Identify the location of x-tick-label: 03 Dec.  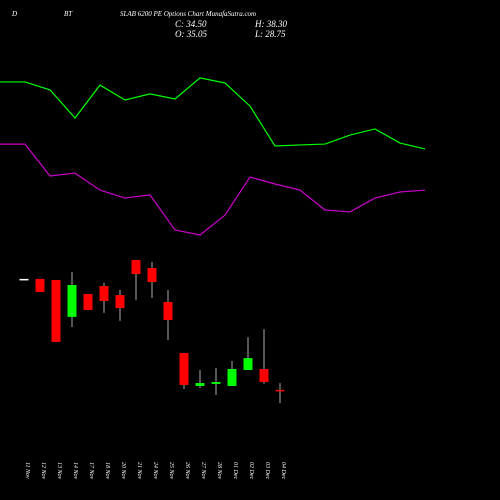
(267, 470).